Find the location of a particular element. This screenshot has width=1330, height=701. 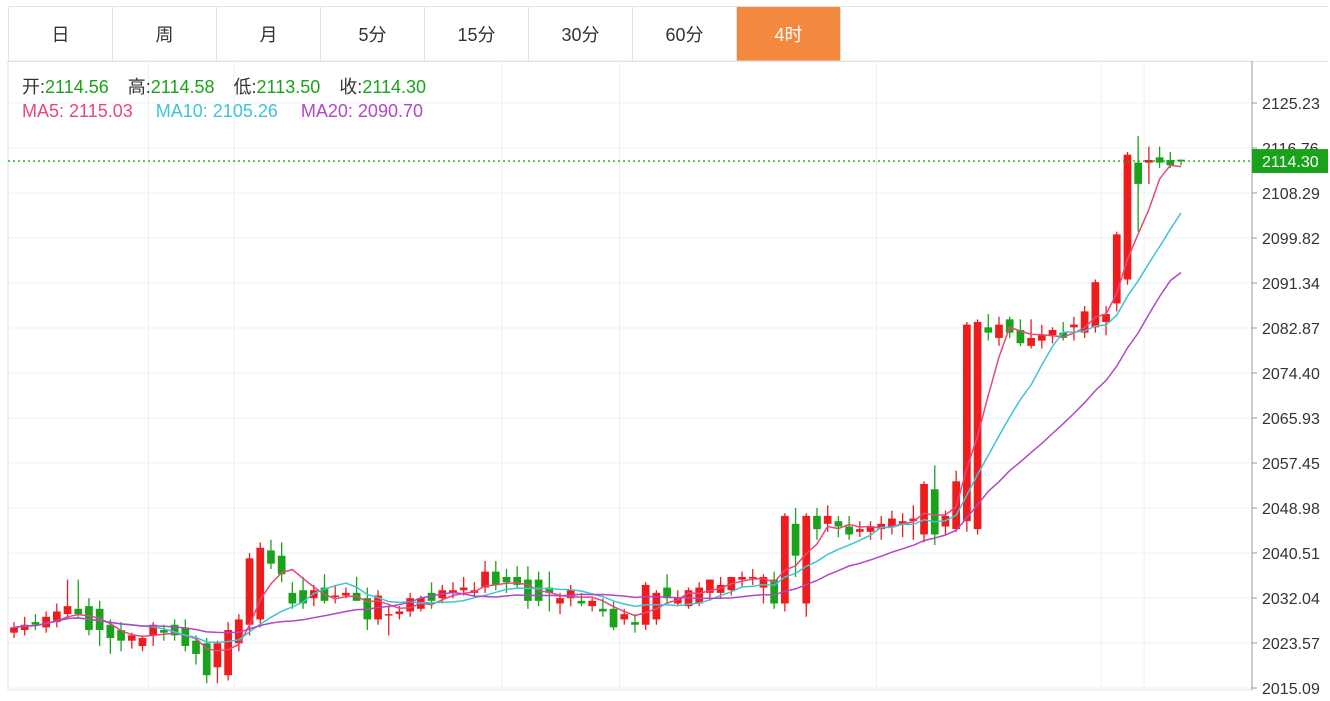

y-tick-label: 2032.04 is located at coordinates (1291, 599).